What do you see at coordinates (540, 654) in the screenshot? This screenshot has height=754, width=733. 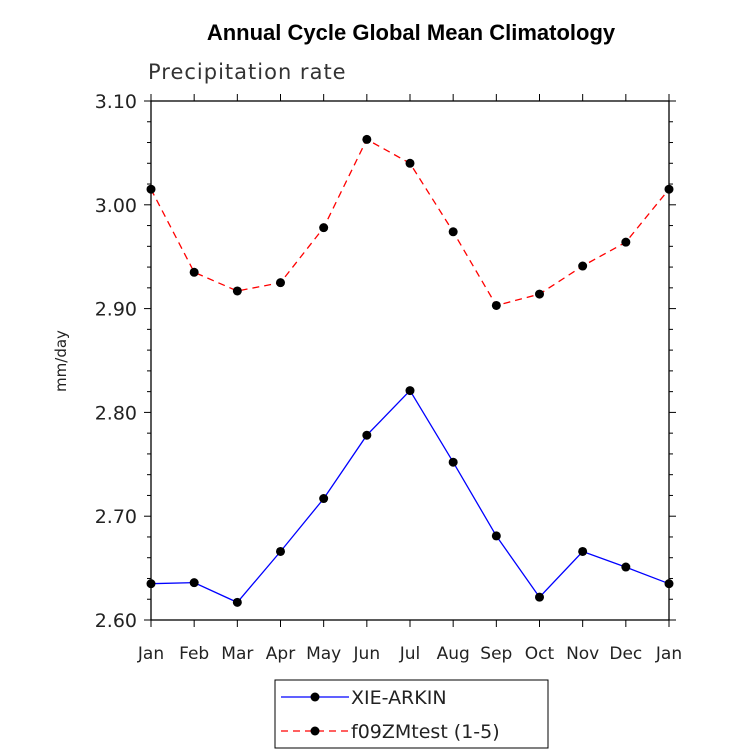 I see `x-tick-label: Oct` at bounding box center [540, 654].